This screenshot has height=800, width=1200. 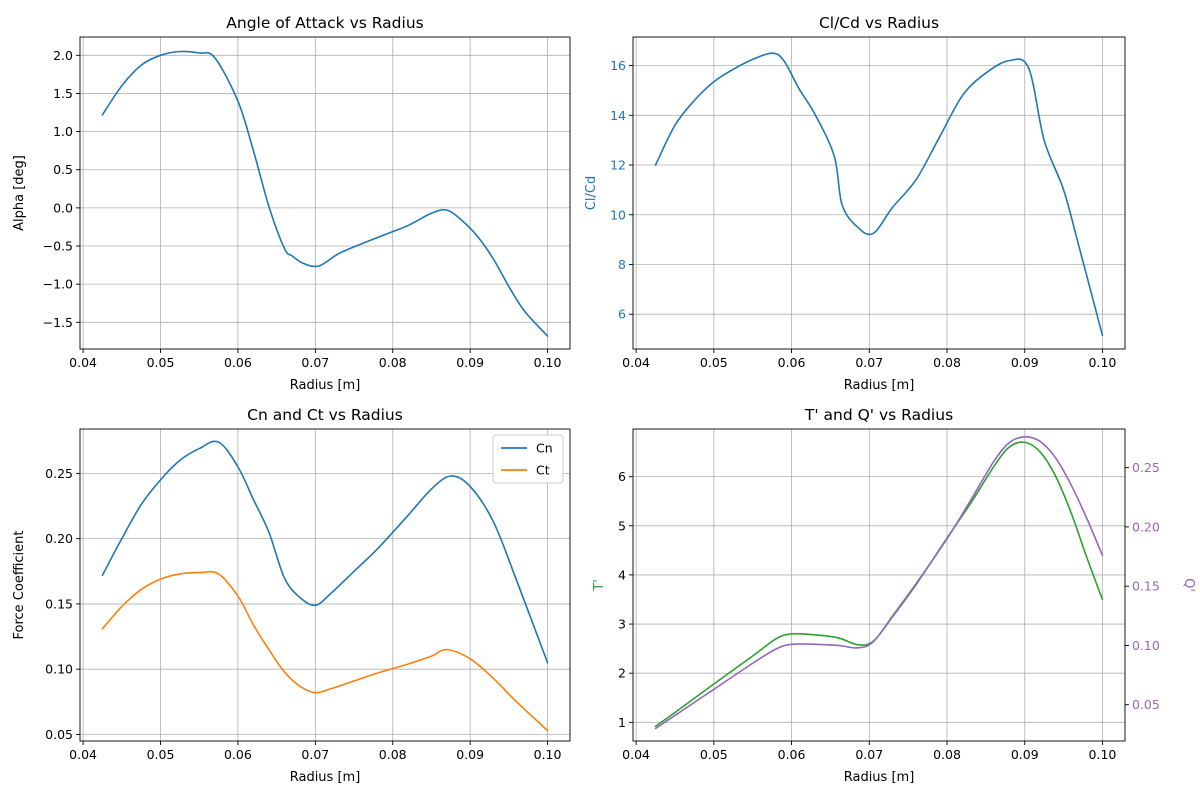 What do you see at coordinates (58, 246) in the screenshot?
I see `y-tick-label: −0.5` at bounding box center [58, 246].